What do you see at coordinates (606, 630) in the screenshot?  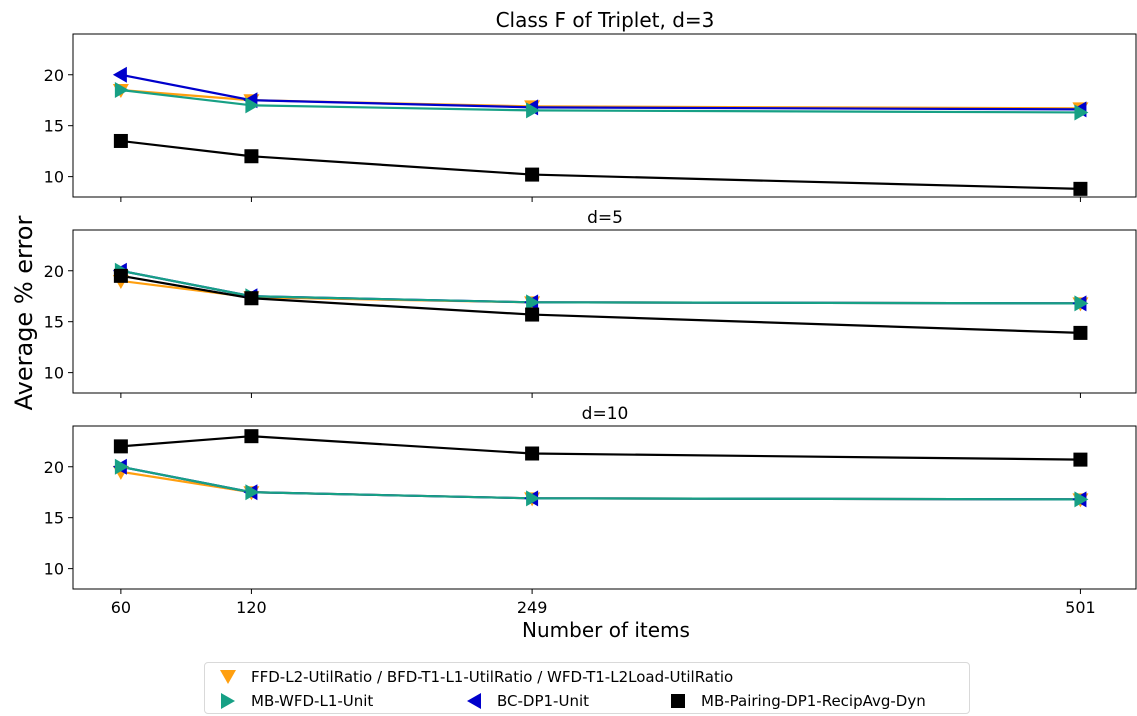 I see `x-axis-label: Number of items` at bounding box center [606, 630].